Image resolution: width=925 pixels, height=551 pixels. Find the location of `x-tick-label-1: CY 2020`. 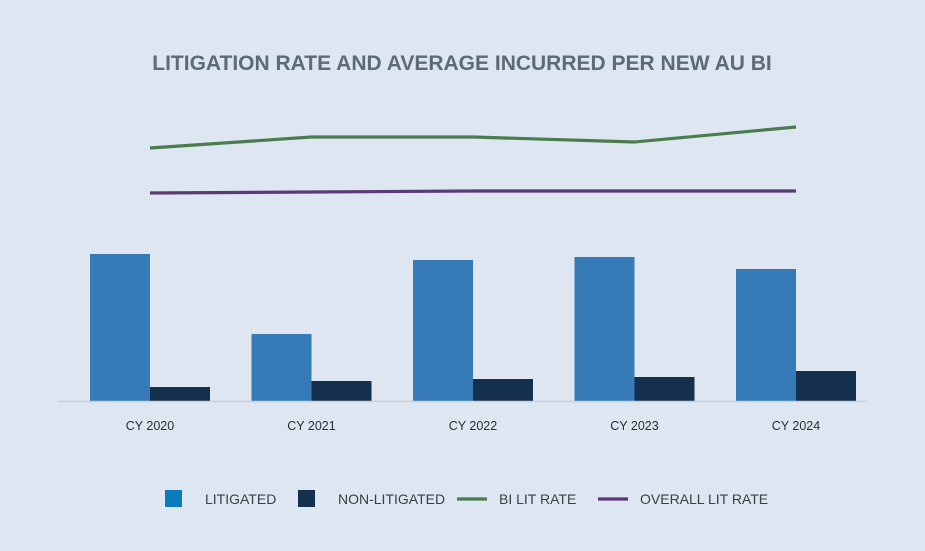

x-tick-label-1: CY 2020 is located at coordinates (150, 426).